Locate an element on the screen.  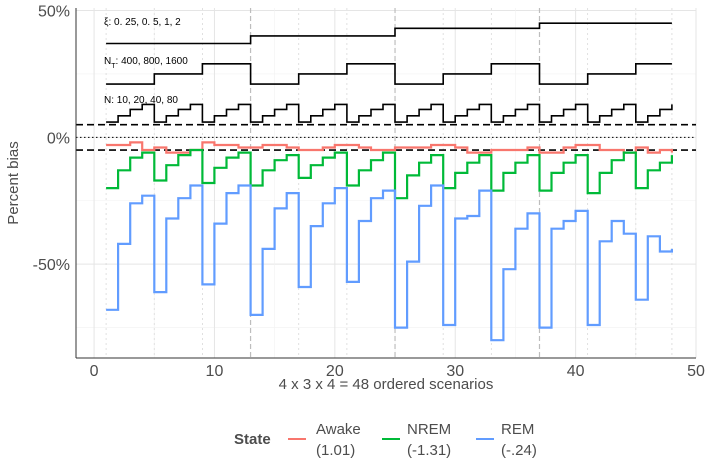
nested-label-nt-sub: T is located at coordinates (113, 66).